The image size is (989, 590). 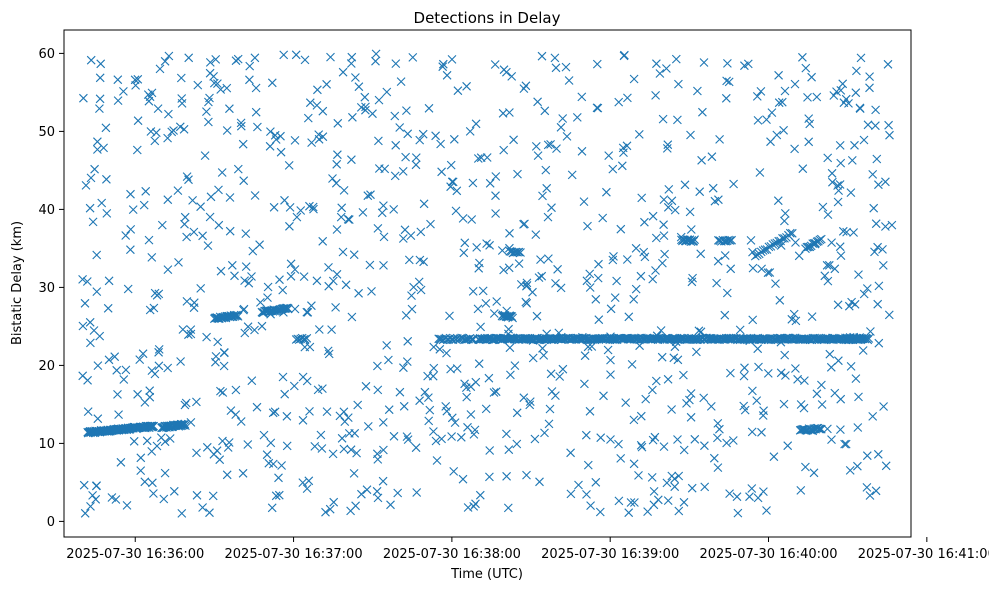 What do you see at coordinates (487, 18) in the screenshot?
I see `chart-title: Detections in Delay` at bounding box center [487, 18].